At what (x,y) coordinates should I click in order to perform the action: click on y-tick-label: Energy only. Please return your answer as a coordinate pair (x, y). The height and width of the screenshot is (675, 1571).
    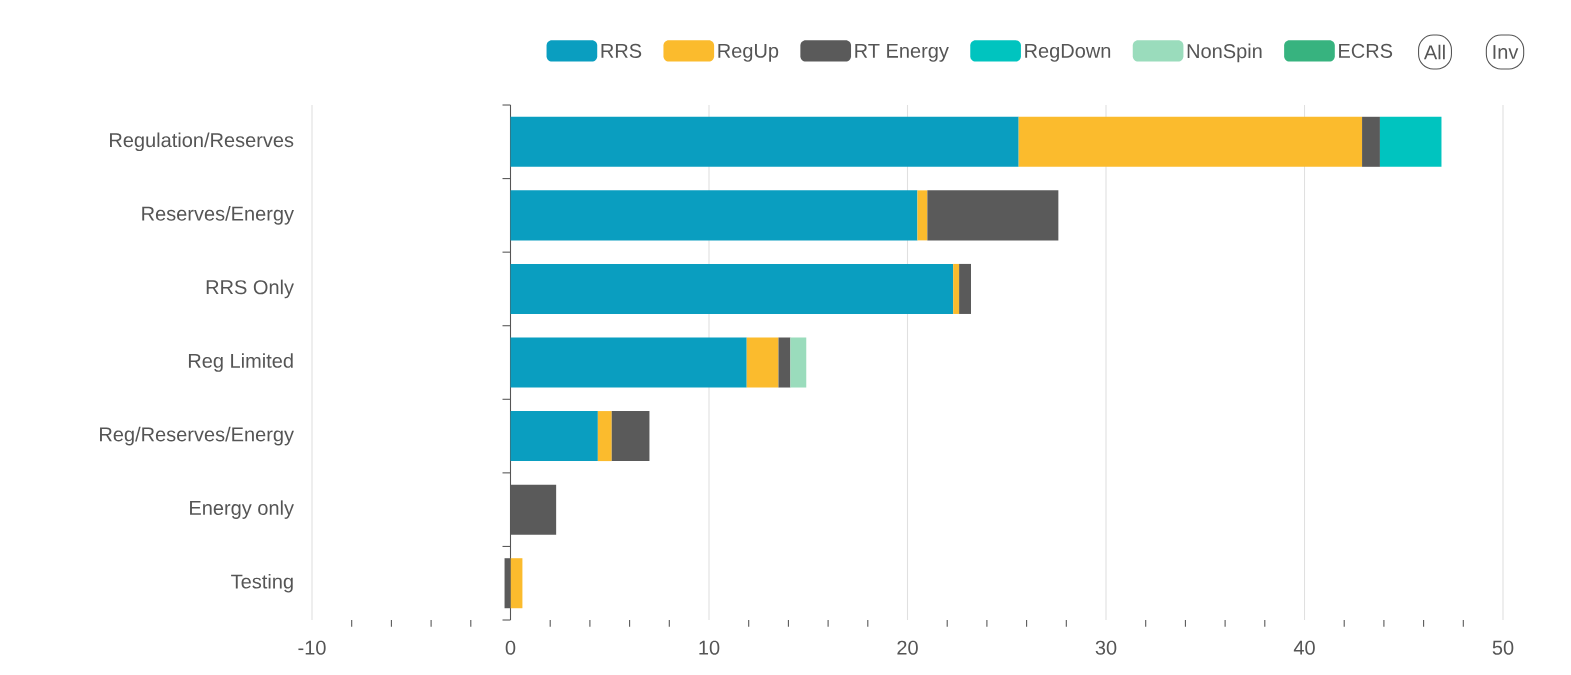
    Looking at the image, I should click on (242, 509).